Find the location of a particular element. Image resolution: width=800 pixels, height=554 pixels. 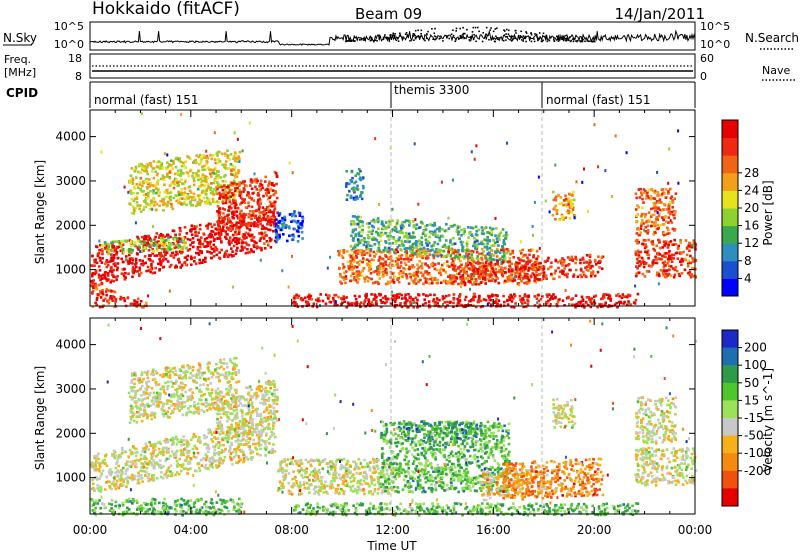

freq-unit-label: [MHz] is located at coordinates (20, 72).